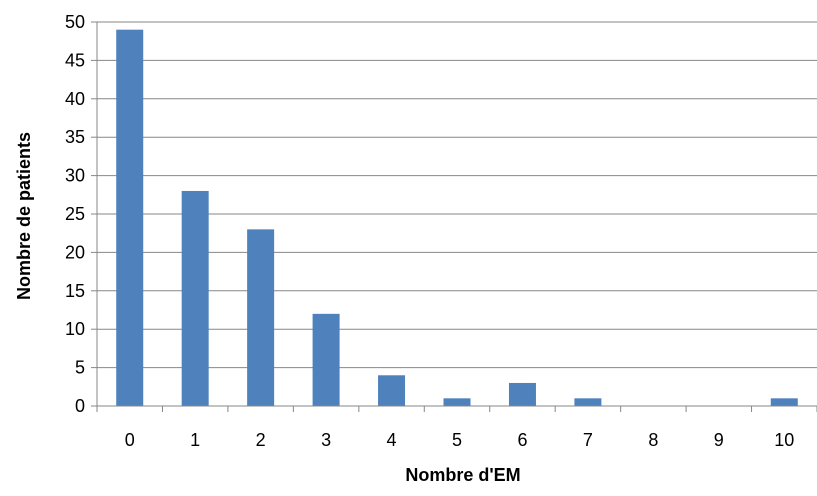 This screenshot has width=817, height=496. I want to click on y-tick-label: 25, so click(75, 214).